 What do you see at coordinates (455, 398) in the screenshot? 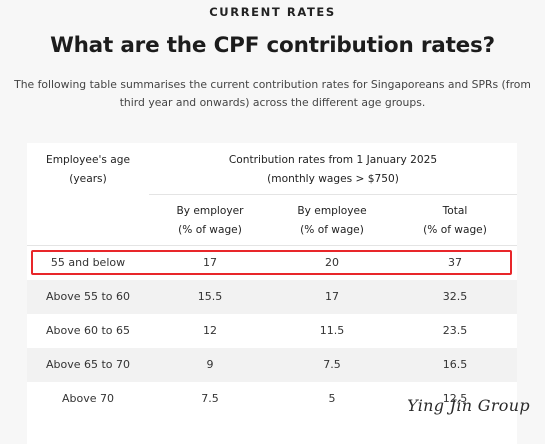
I see `total-rate-cell: 12.5` at bounding box center [455, 398].